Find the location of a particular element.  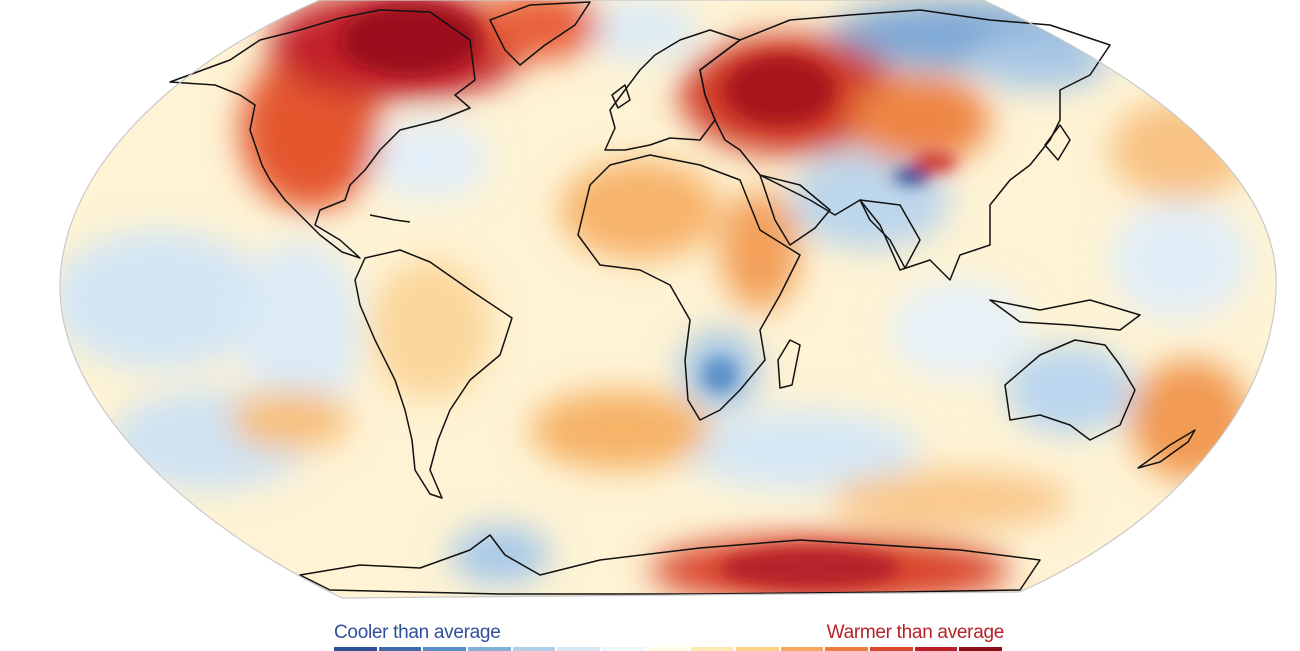

coast-madagascar is located at coordinates (789, 364).